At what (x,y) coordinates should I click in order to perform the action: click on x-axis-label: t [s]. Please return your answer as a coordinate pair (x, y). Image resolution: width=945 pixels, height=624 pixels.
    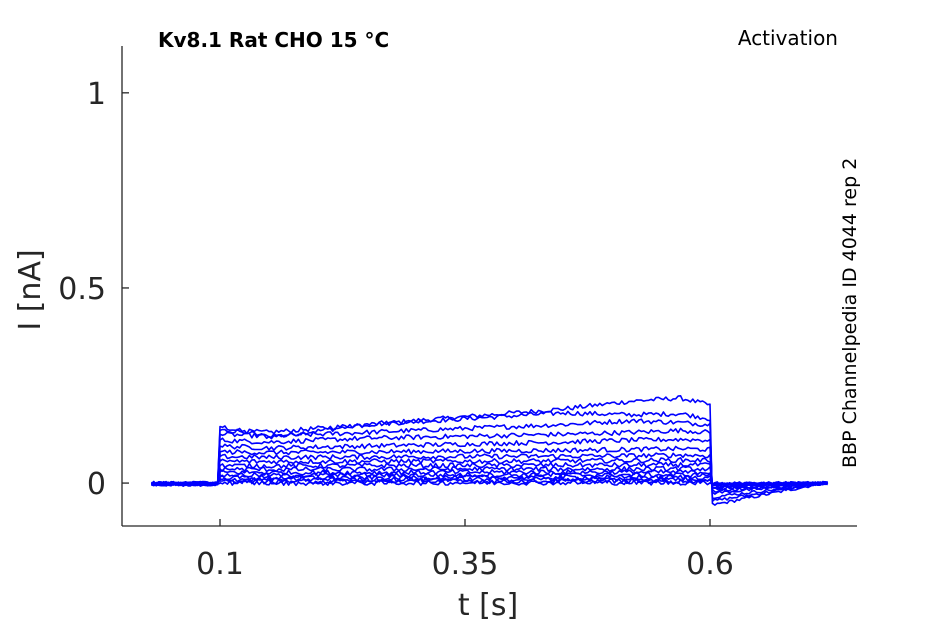
    Looking at the image, I should click on (488, 605).